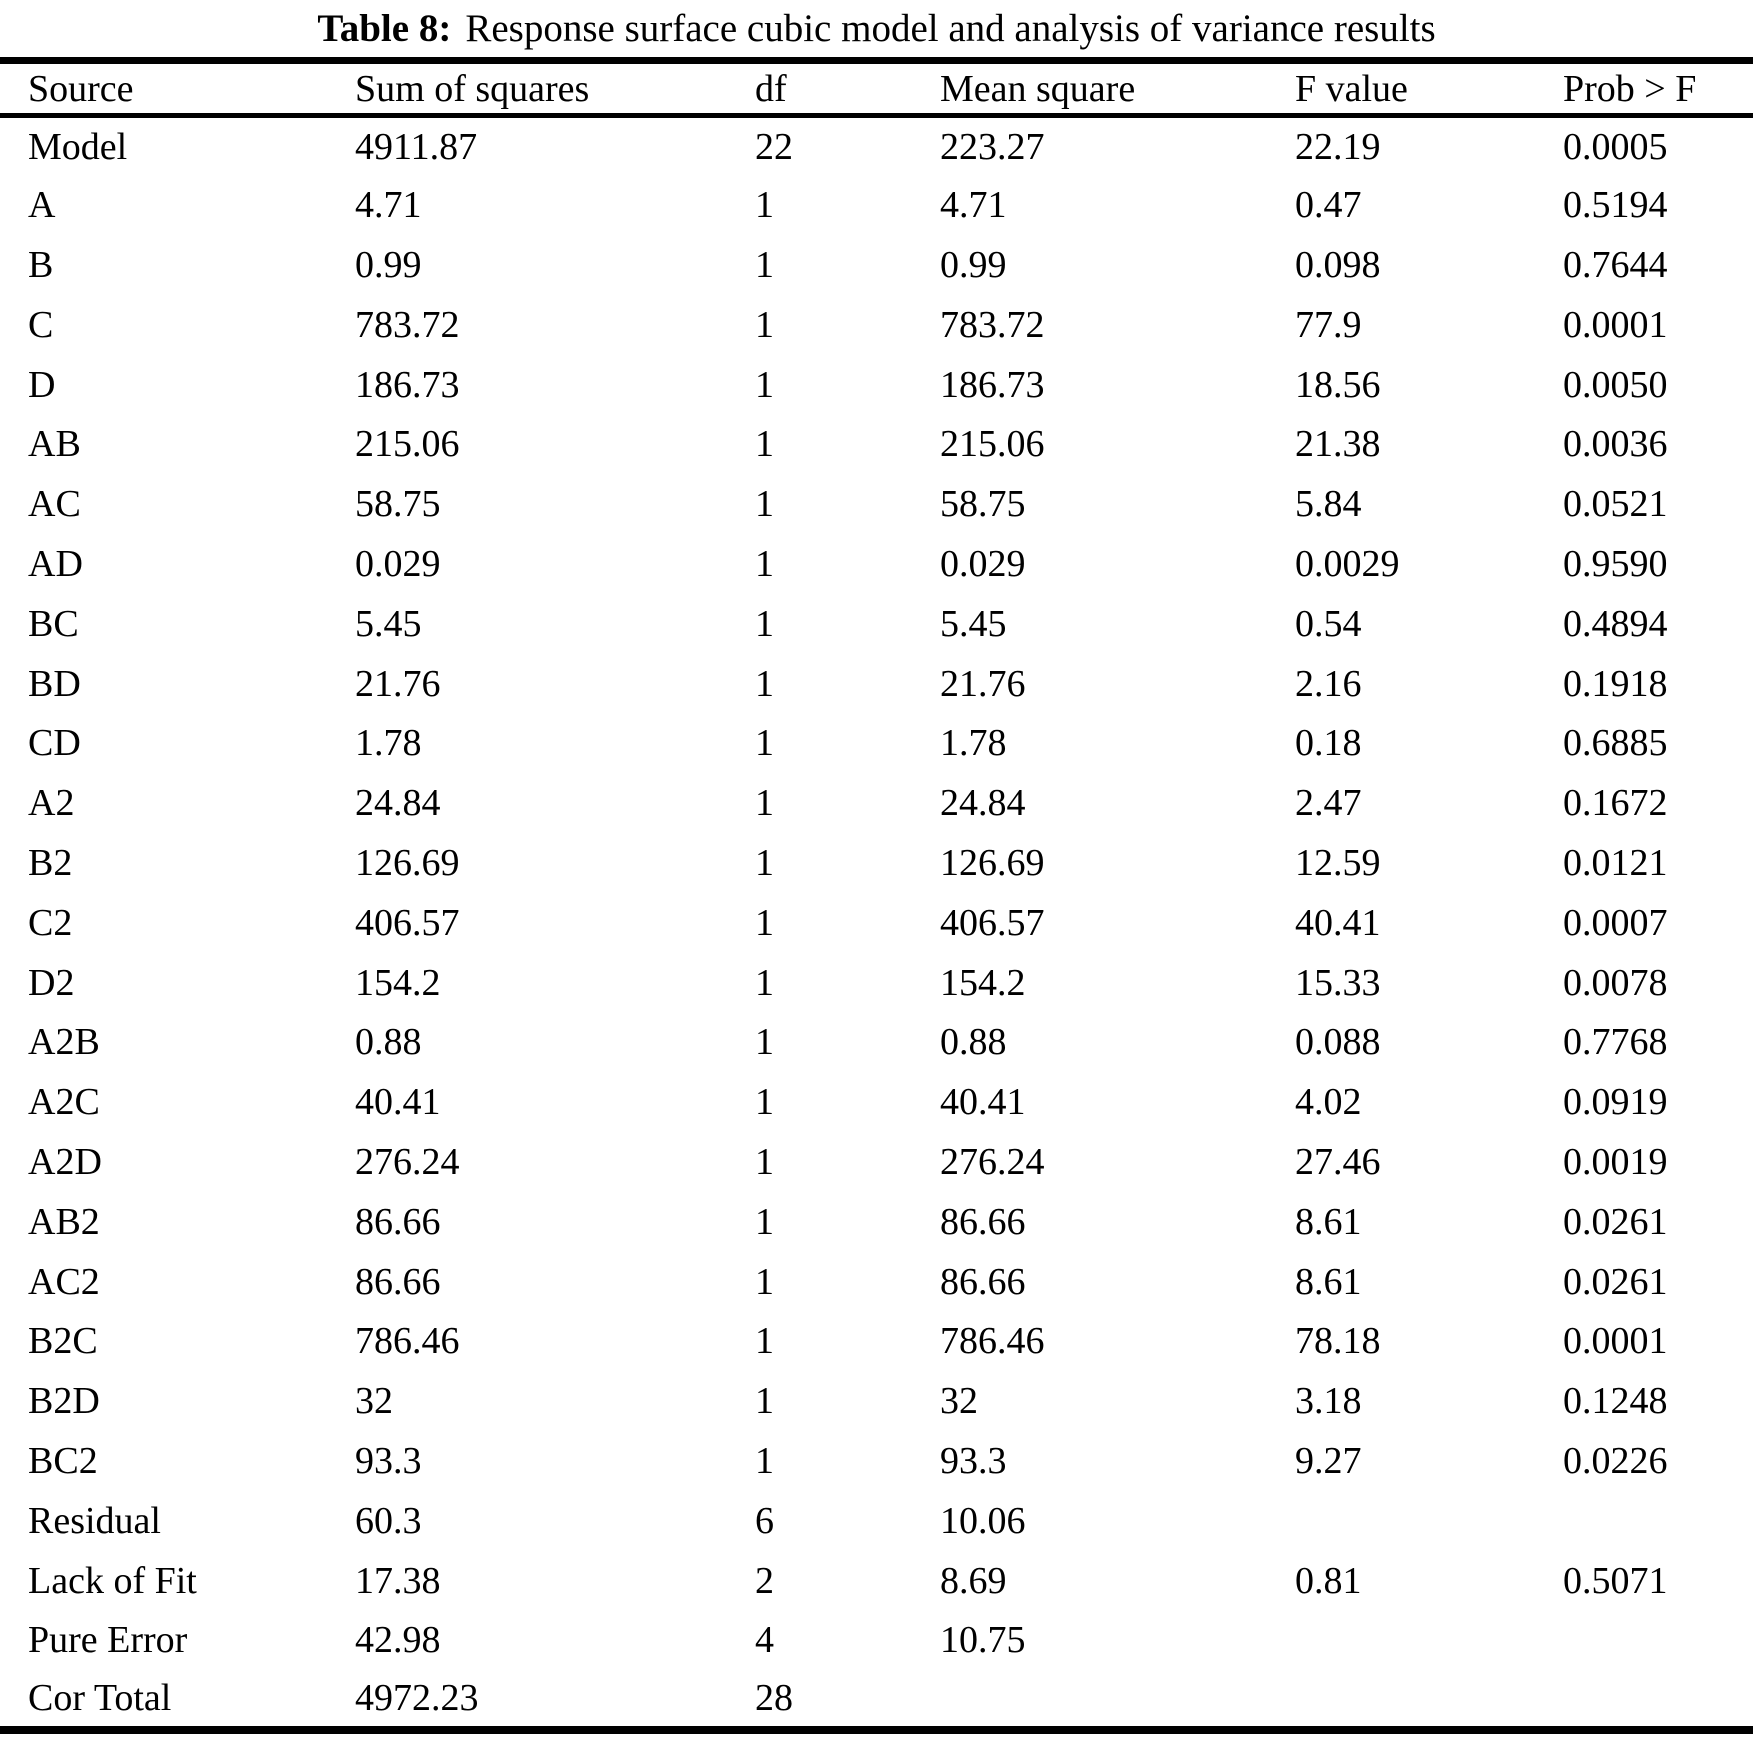 The height and width of the screenshot is (1750, 1753). What do you see at coordinates (983, 1102) in the screenshot?
I see `cell-mean-square: 40.41` at bounding box center [983, 1102].